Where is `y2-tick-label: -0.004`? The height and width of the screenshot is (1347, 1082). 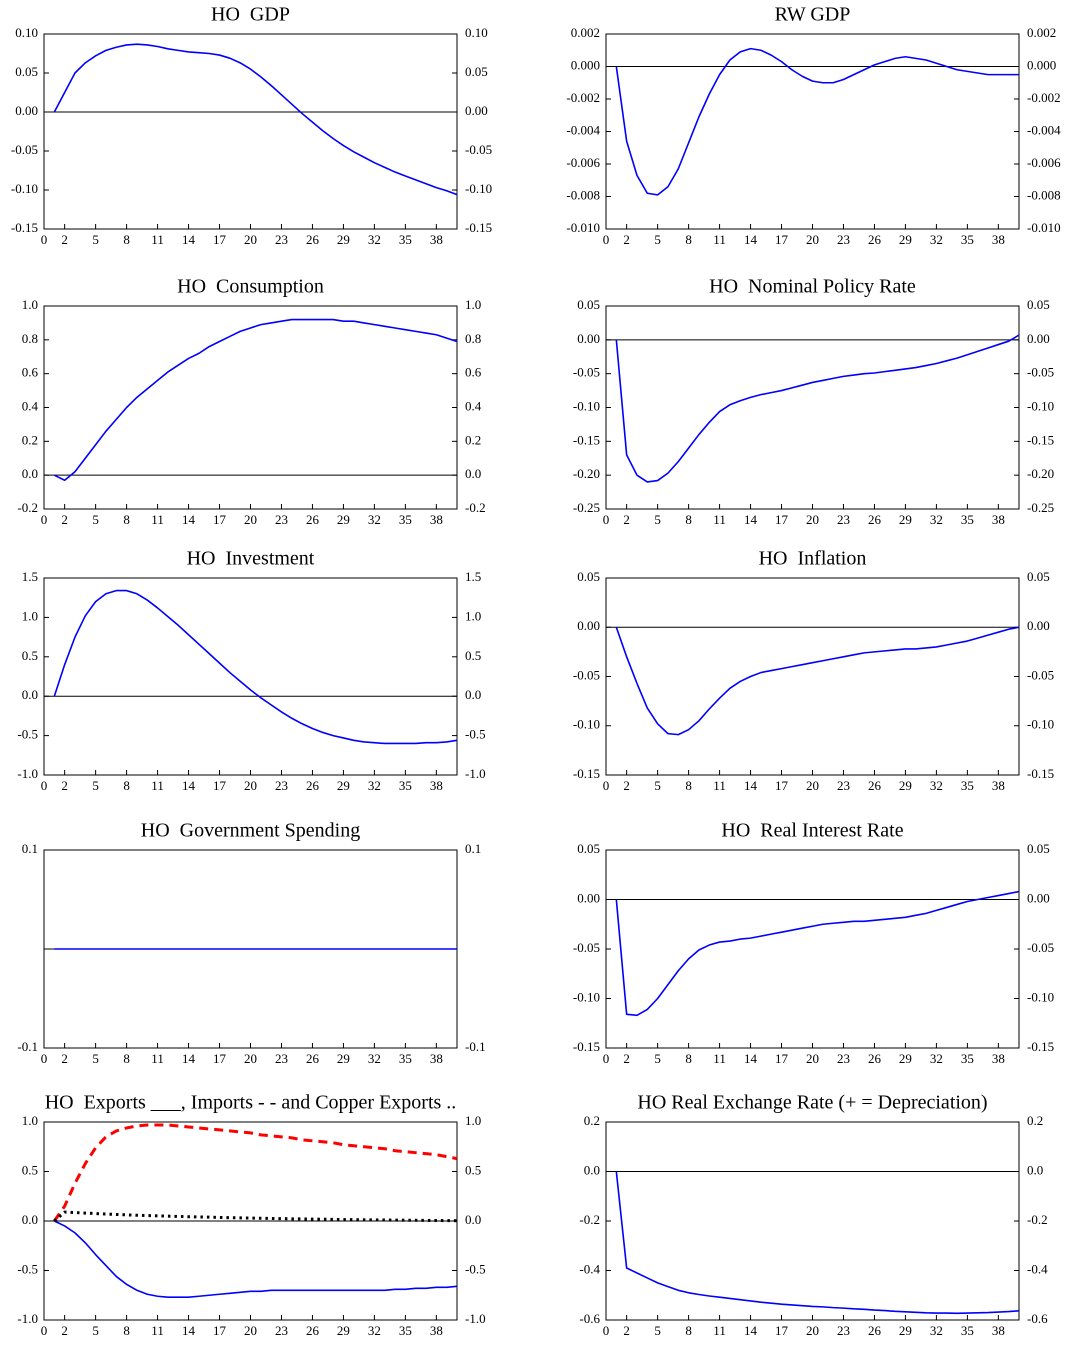
y2-tick-label: -0.004 is located at coordinates (1044, 129).